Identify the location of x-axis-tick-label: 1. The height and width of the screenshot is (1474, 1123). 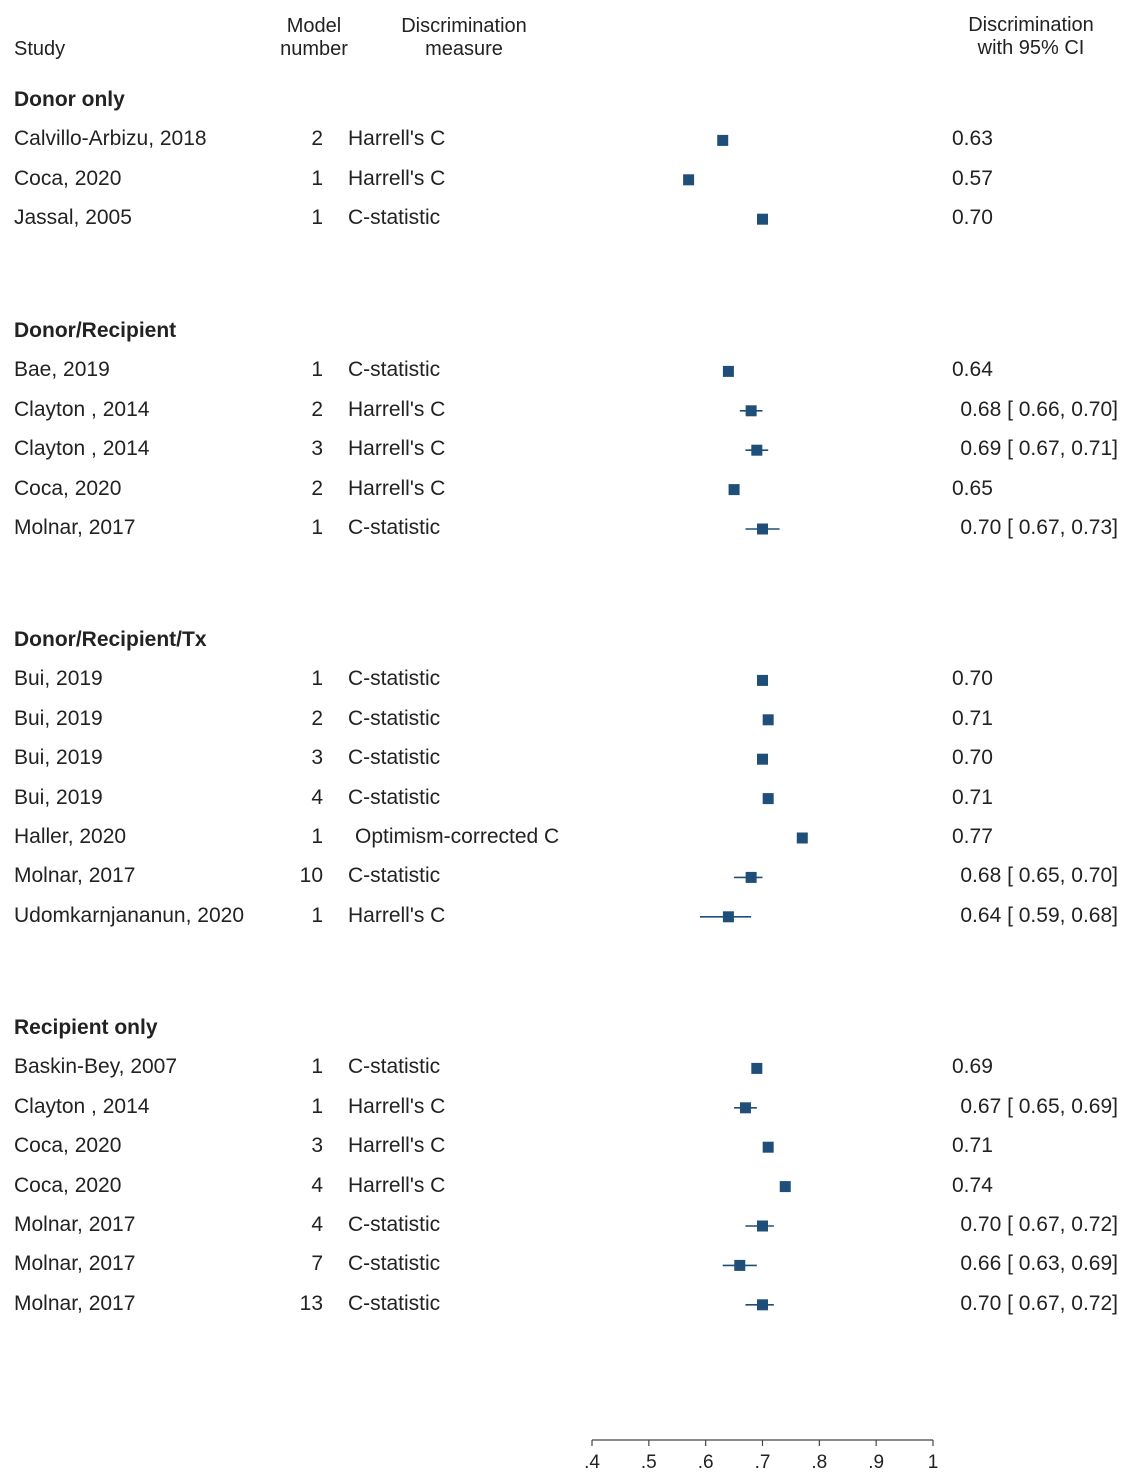
(933, 1462).